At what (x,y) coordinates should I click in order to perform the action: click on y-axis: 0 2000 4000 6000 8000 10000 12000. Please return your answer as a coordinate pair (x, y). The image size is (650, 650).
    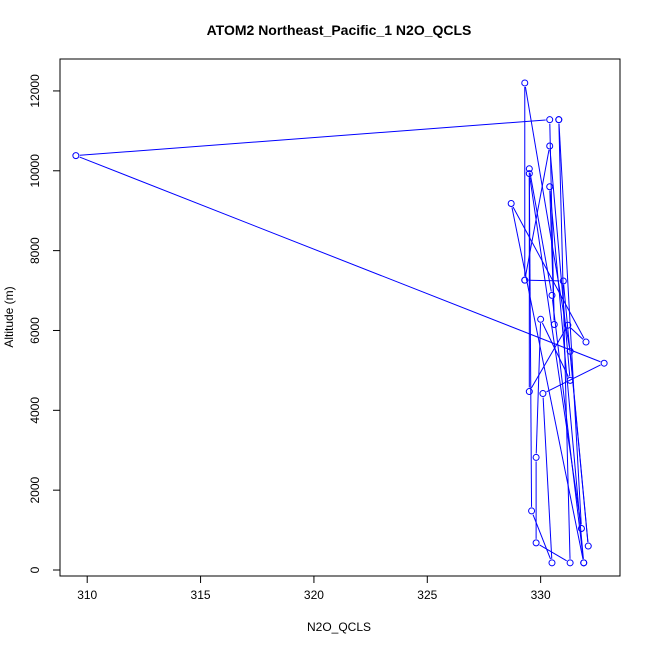
    Looking at the image, I should click on (44, 323).